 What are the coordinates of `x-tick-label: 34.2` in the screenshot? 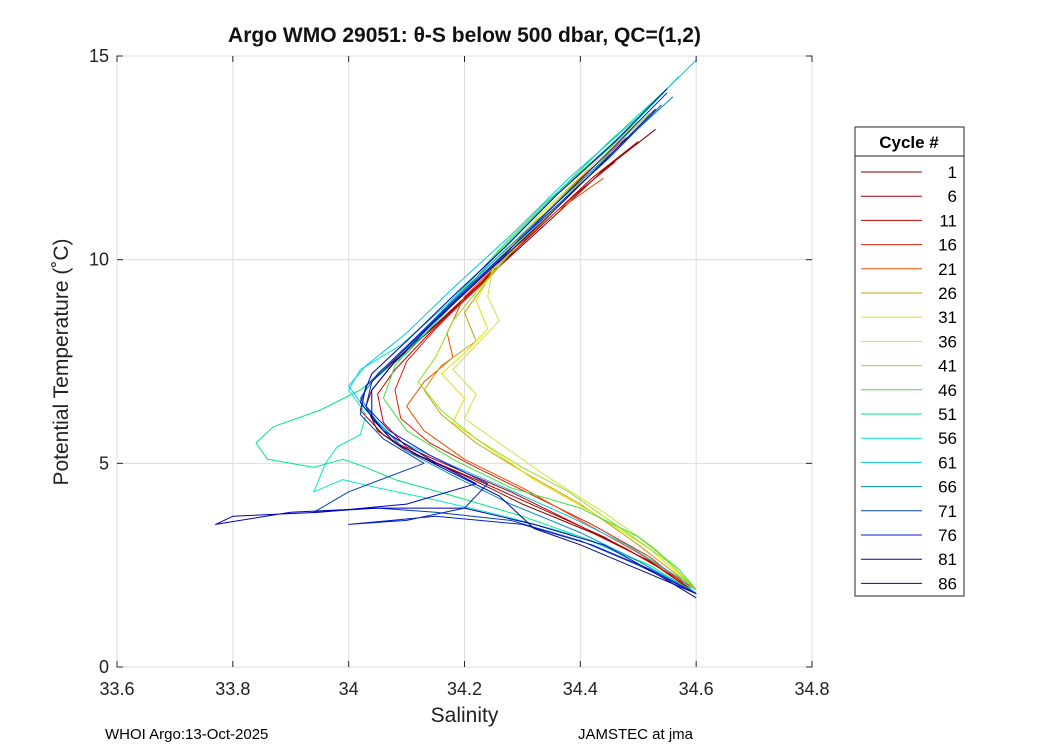 It's located at (464, 689).